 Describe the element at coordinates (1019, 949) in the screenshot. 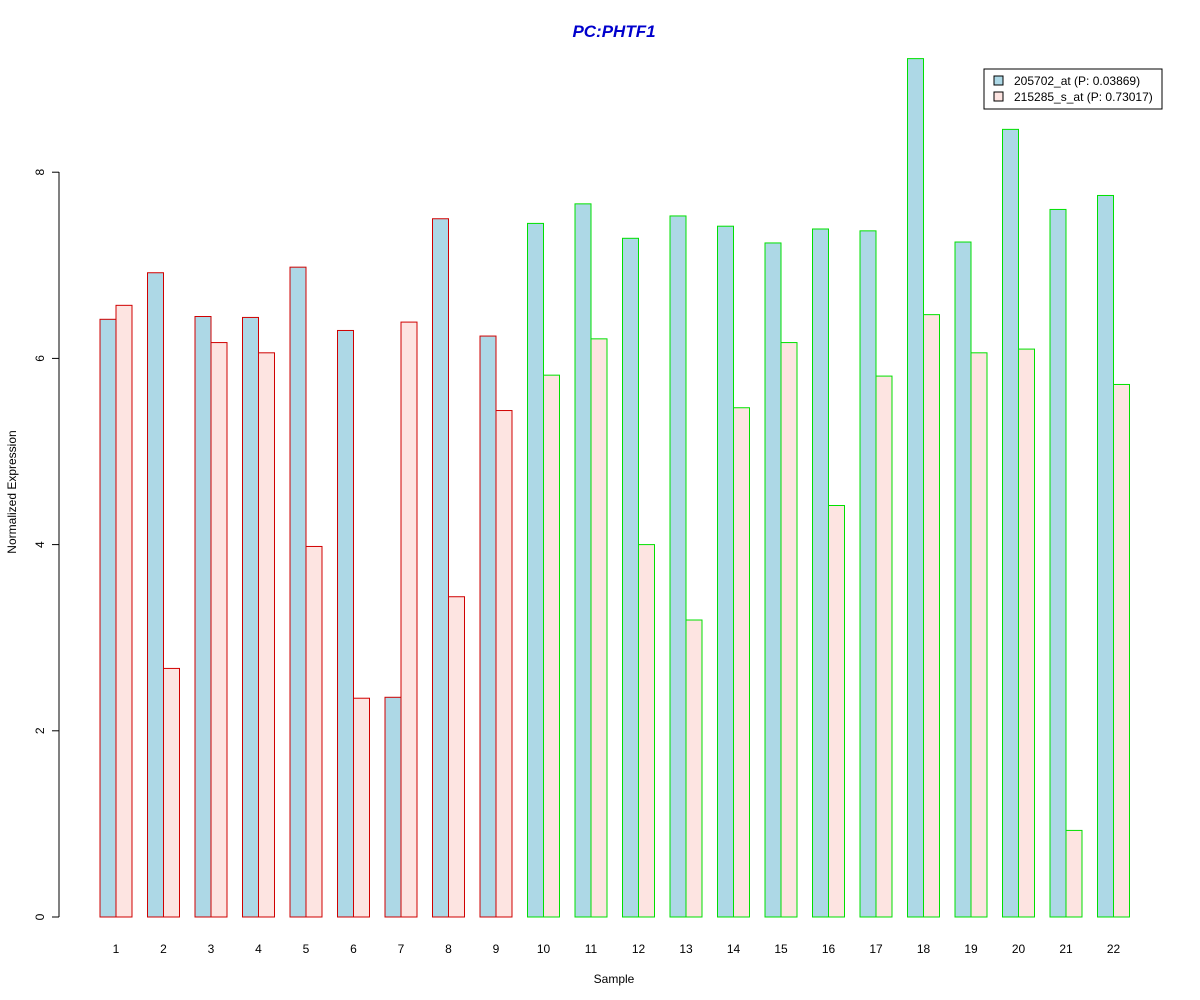

I see `x-tick-label: 20` at that location.